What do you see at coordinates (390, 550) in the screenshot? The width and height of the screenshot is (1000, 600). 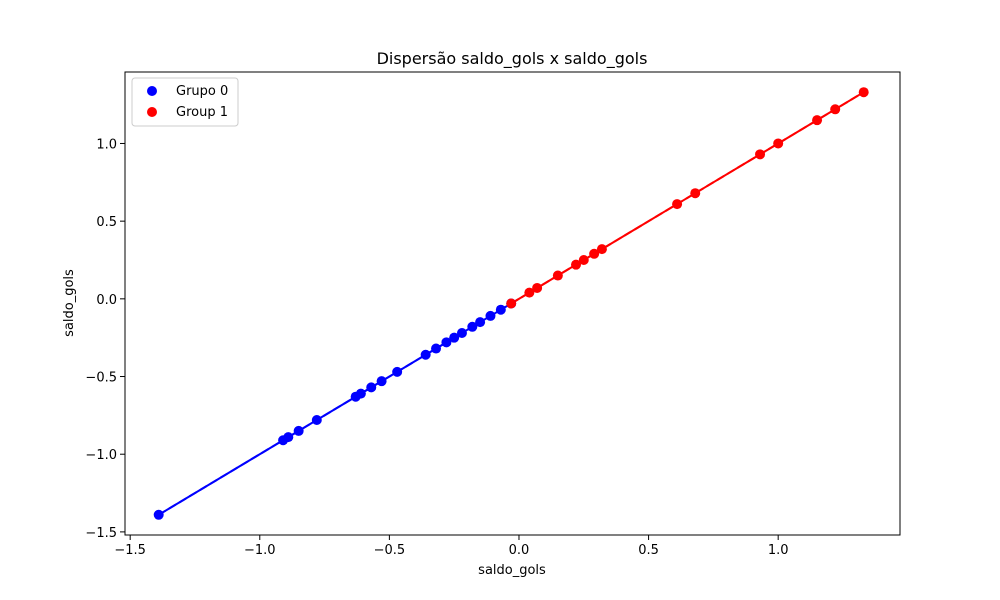 I see `x-tick-label: −0.5` at bounding box center [390, 550].